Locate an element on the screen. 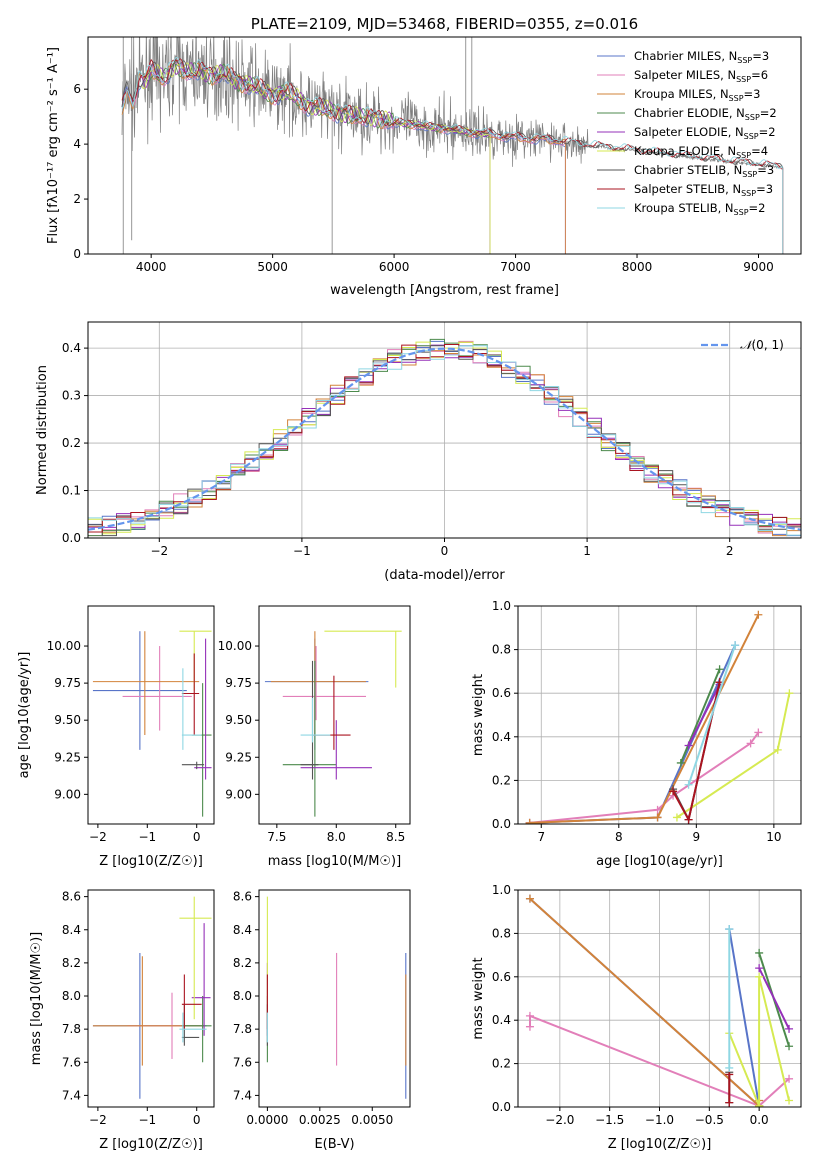 The image size is (819, 1170). y-tick-label: 6 is located at coordinates (77, 89).